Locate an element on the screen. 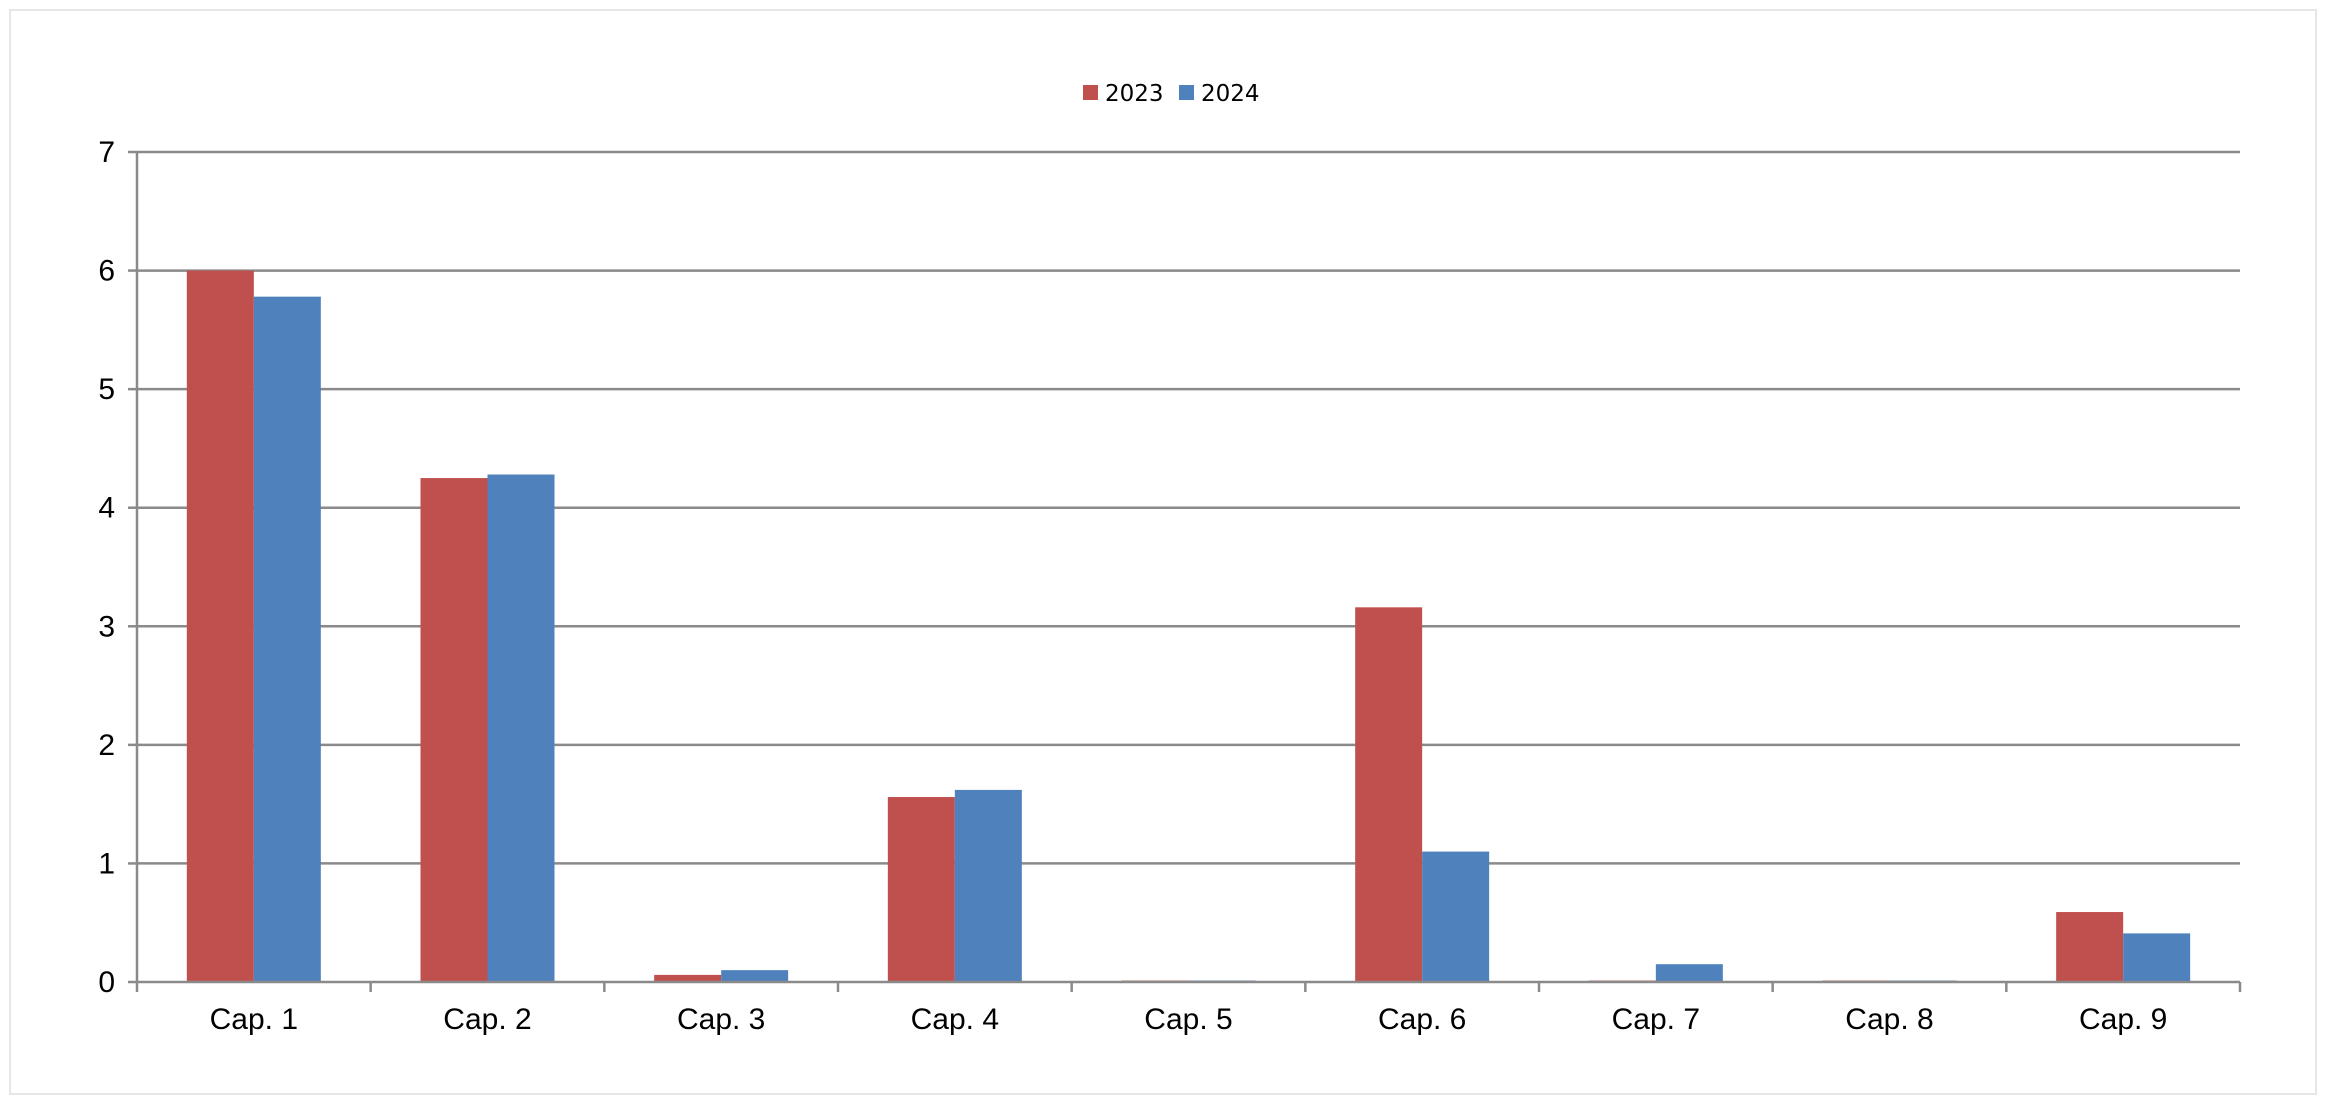  y-tick-label: 3 is located at coordinates (106, 626).